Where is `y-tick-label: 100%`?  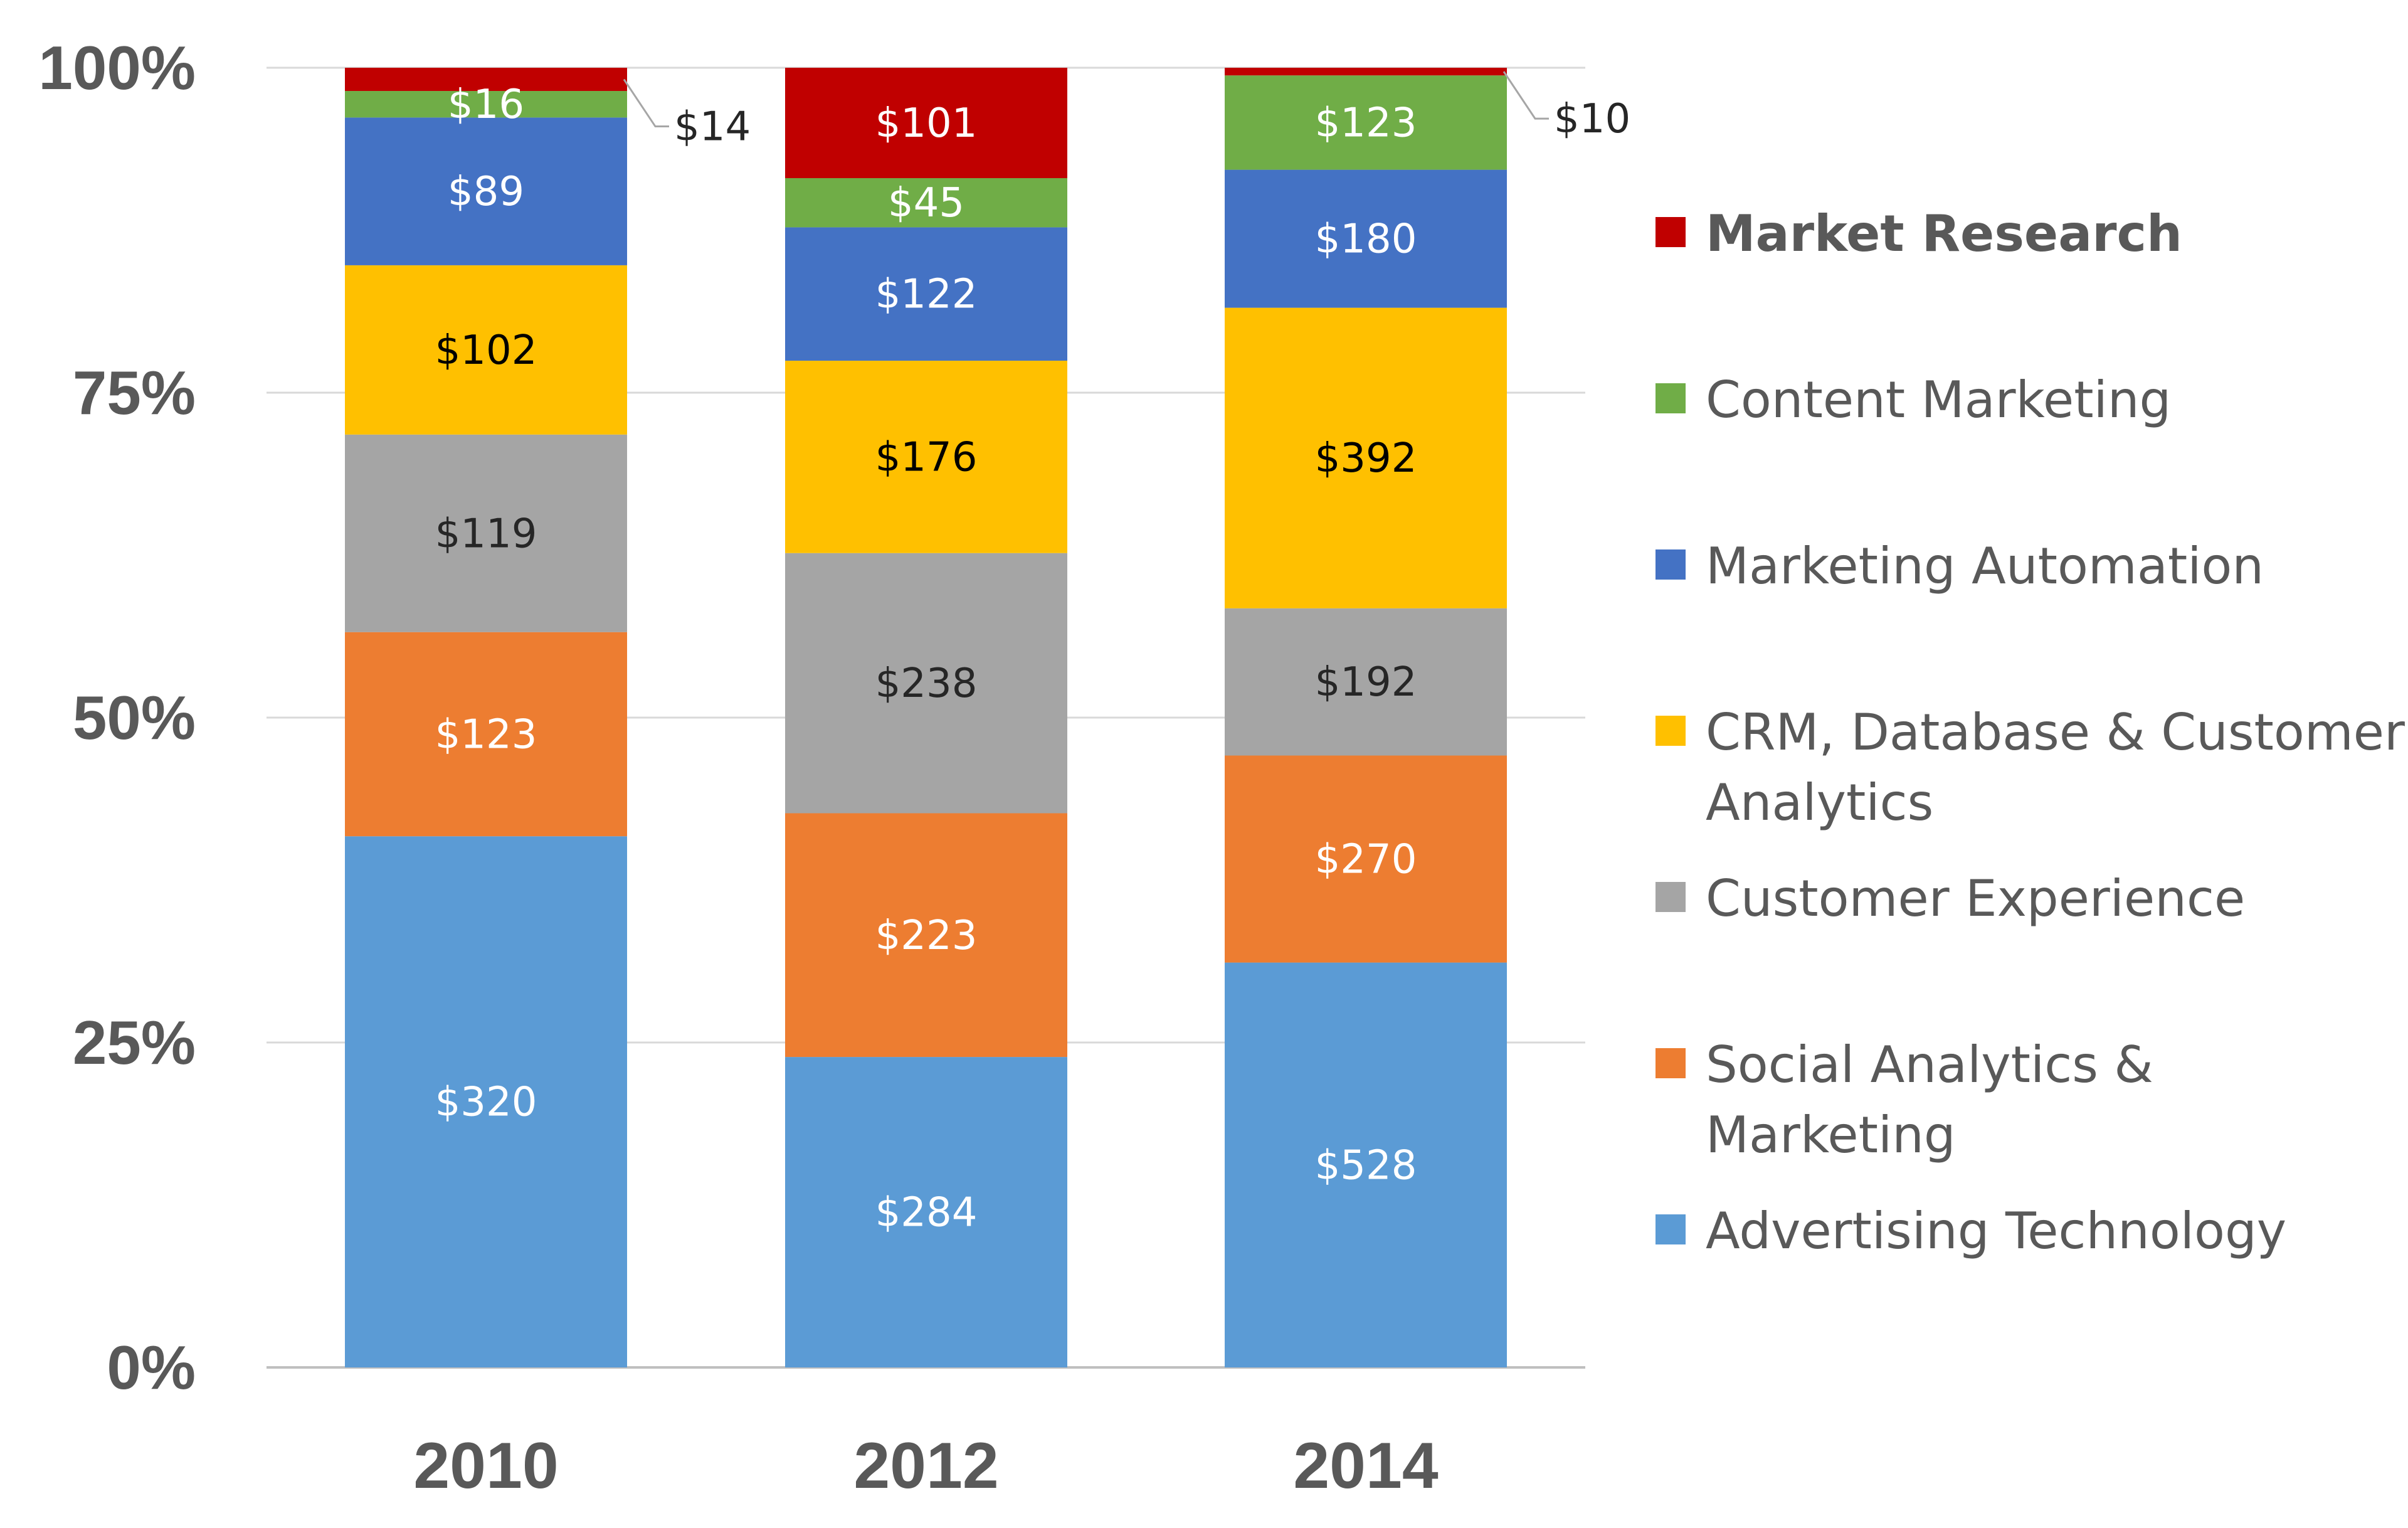 y-tick-label: 100% is located at coordinates (117, 67).